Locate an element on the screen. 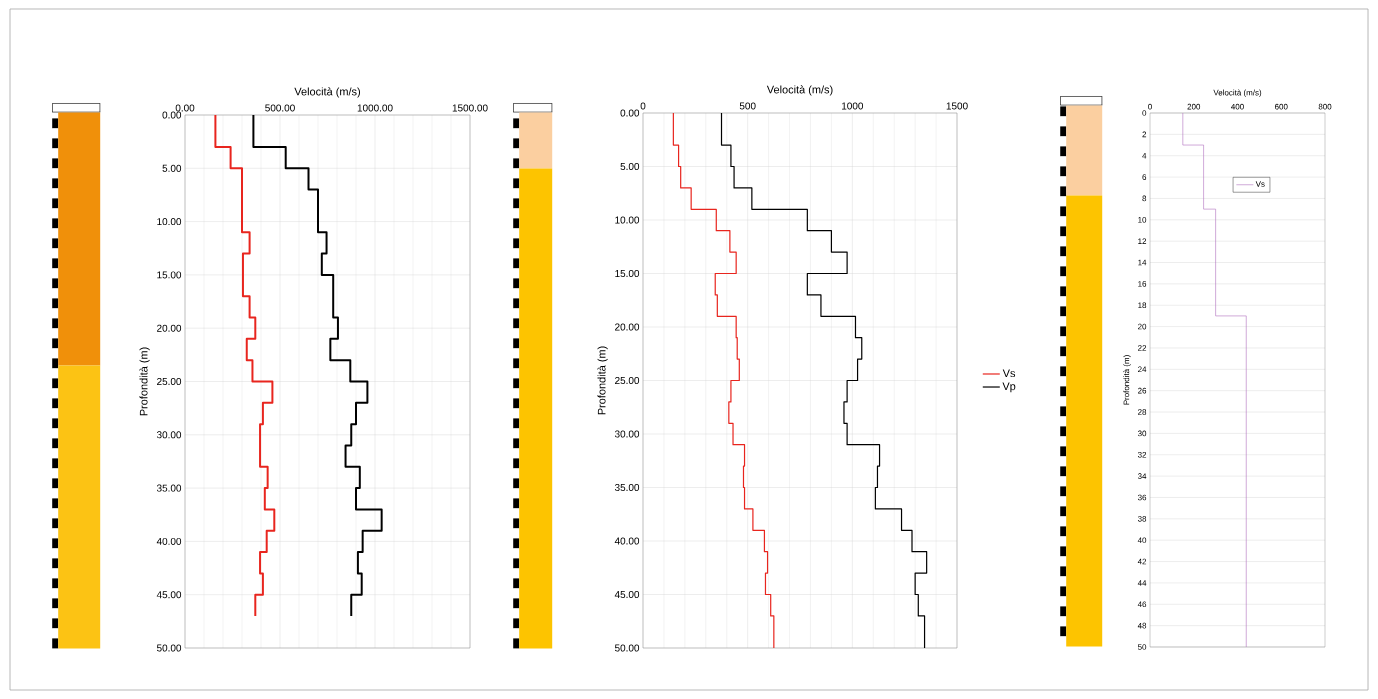  x-tick-label: 1000.00 is located at coordinates (375, 108).